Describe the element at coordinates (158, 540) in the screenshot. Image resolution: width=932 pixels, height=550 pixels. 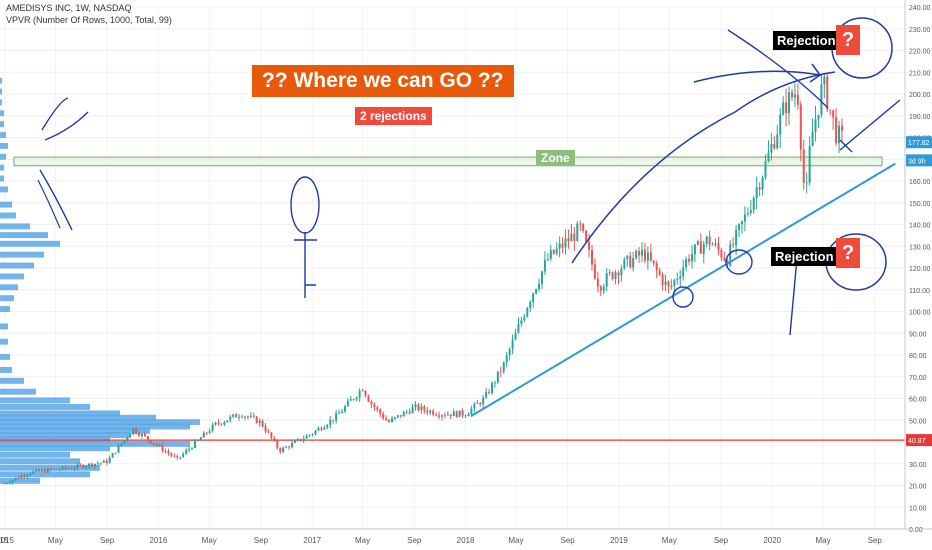
I see `x-tick-label: 2016` at that location.